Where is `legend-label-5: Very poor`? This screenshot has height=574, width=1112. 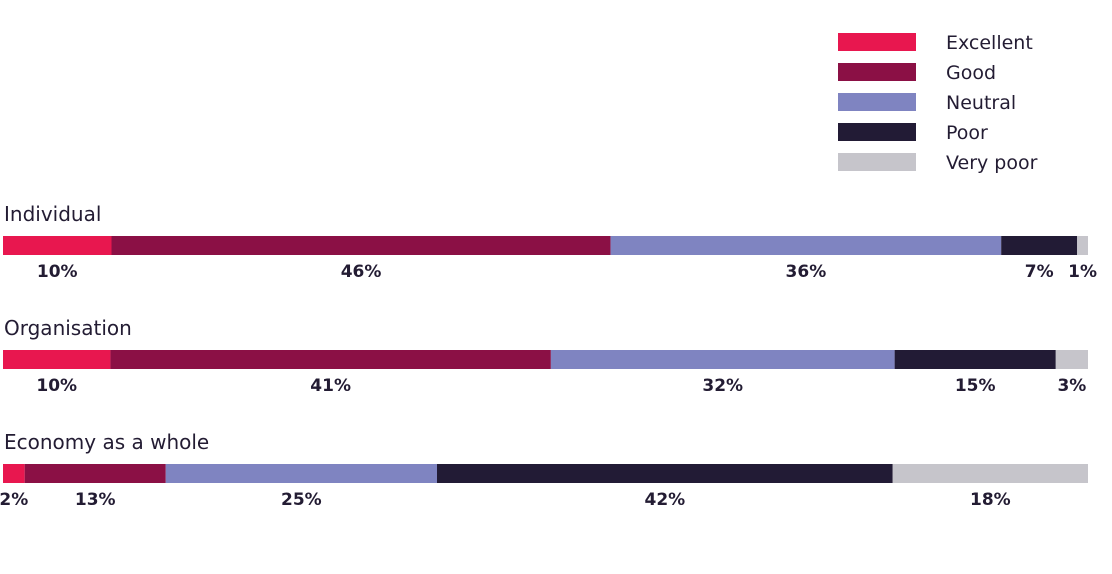 legend-label-5: Very poor is located at coordinates (992, 163).